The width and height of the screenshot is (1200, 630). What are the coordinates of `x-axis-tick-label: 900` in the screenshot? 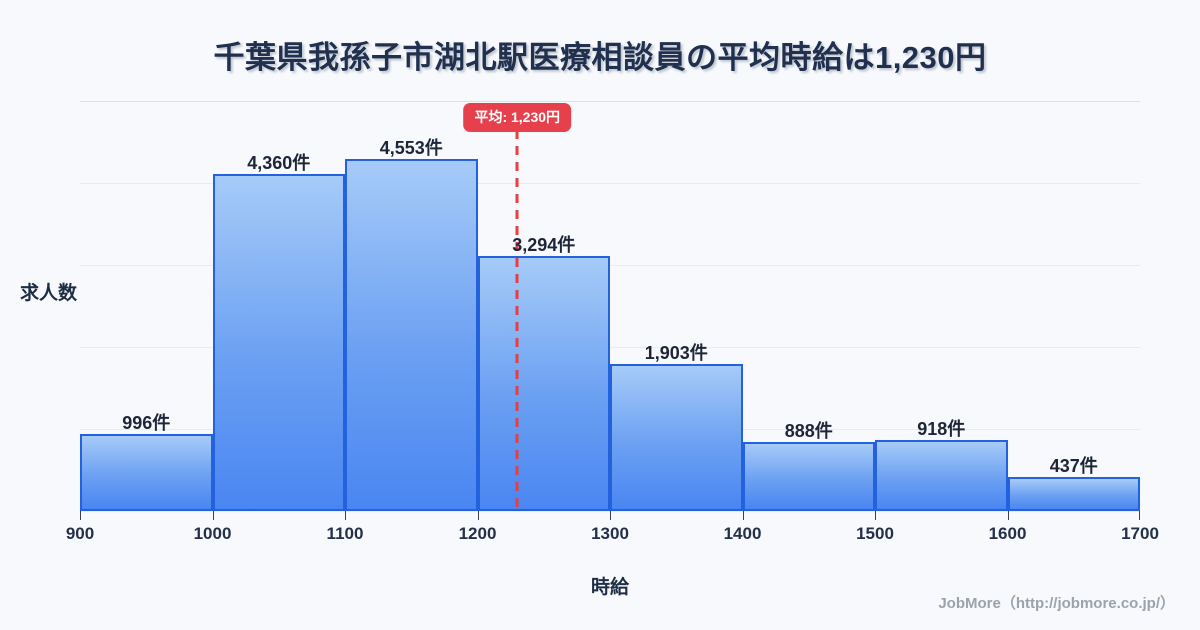 It's located at (80, 533).